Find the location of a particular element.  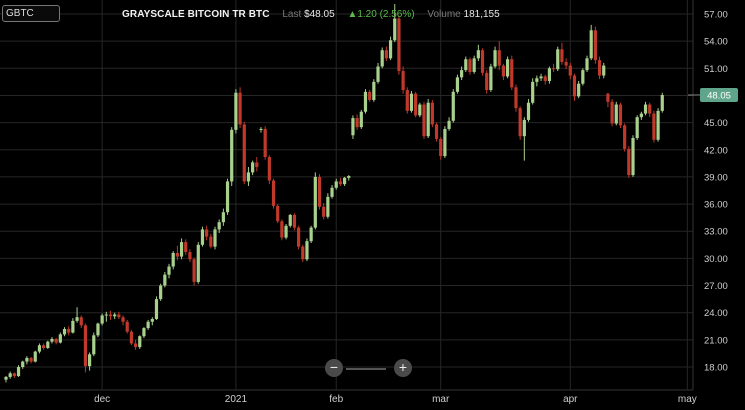

security-name: GRAYSCALE BITCOIN TR BTC is located at coordinates (196, 14).